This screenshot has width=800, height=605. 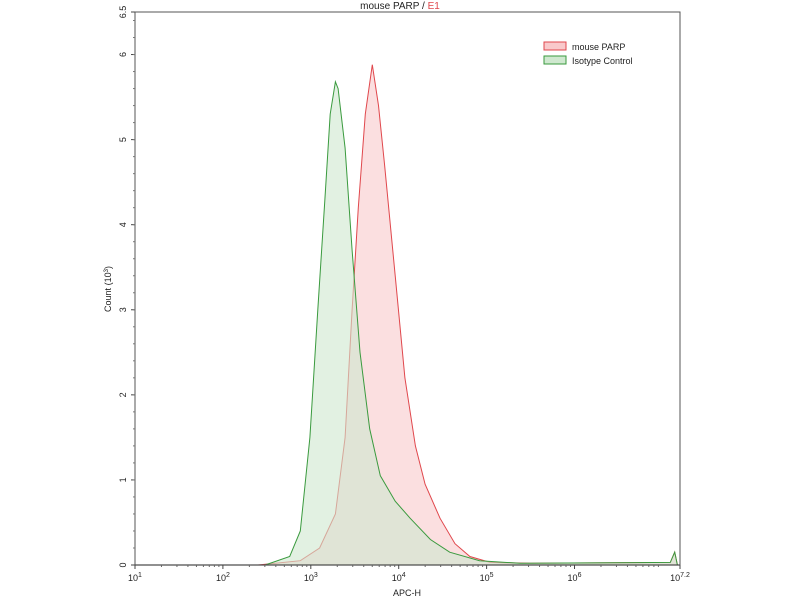 What do you see at coordinates (123, 12) in the screenshot?
I see `y-tick-label: 6.5` at bounding box center [123, 12].